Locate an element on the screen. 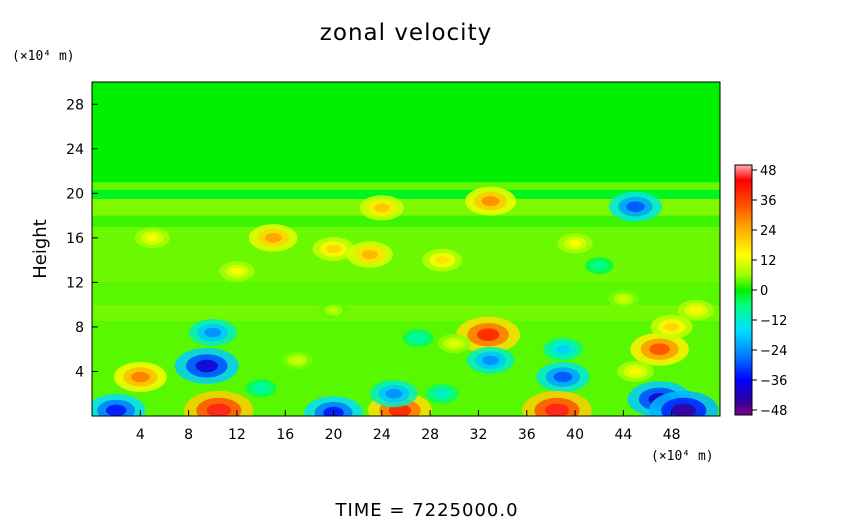 This screenshot has height=519, width=854. colorbar-tick-label: 36 is located at coordinates (768, 201).